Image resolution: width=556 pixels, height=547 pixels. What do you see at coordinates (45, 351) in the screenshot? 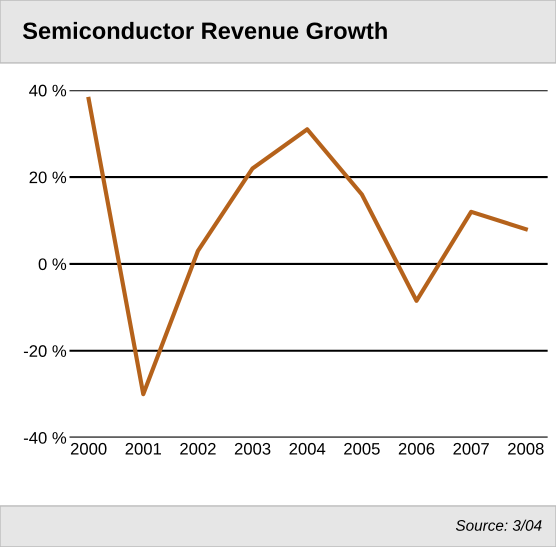
I see `y-tick-label: -20 %` at bounding box center [45, 351].